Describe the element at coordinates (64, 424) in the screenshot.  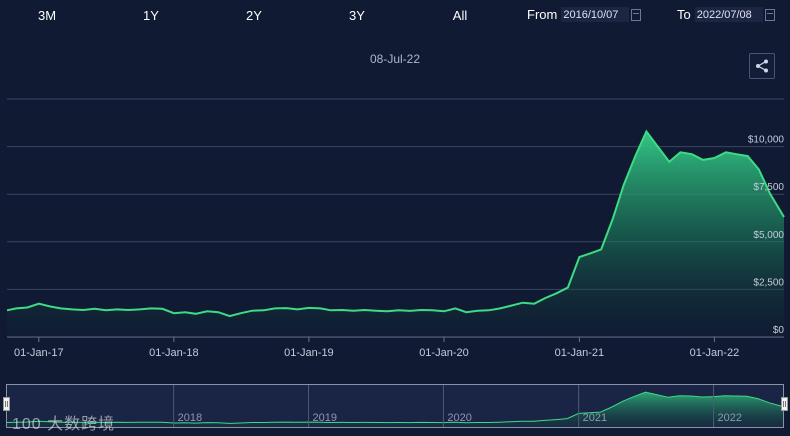
I see `watermark-text: 100 大数跨境` at that location.